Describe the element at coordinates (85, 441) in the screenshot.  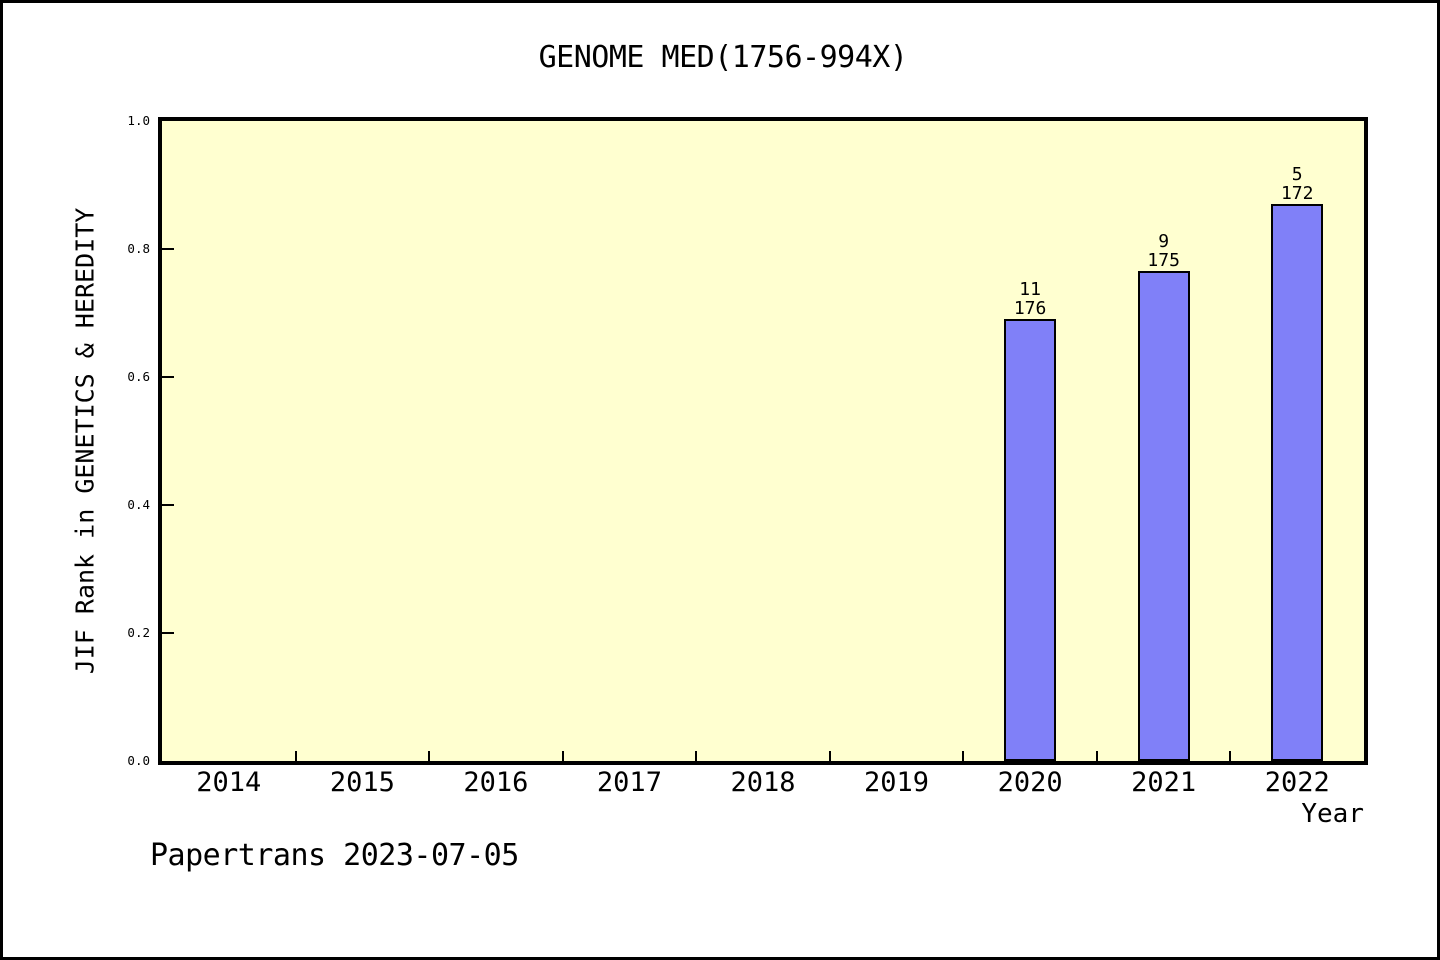
I see `y-axis-title: JIF Rank in GENETICS & HEREDITY` at that location.